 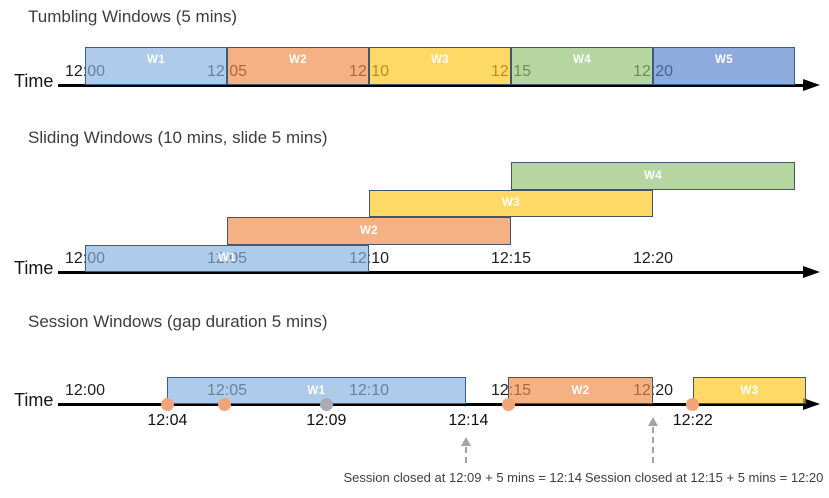 What do you see at coordinates (704, 477) in the screenshot?
I see `session-closed-annotation: Session closed at 12:15 + 5 mins = 12:20` at bounding box center [704, 477].